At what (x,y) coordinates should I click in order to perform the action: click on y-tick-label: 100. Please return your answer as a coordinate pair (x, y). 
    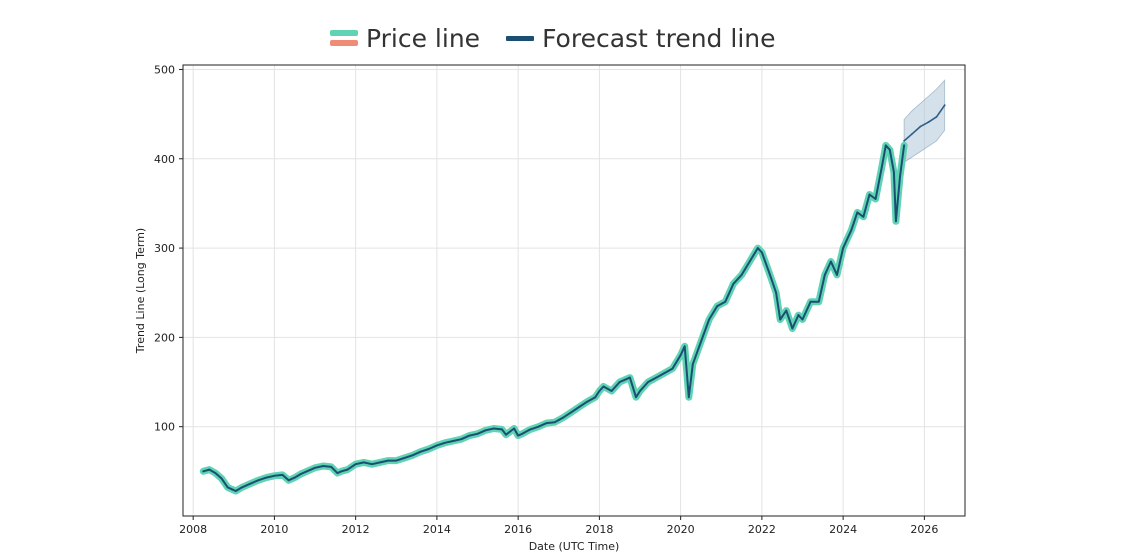
    Looking at the image, I should click on (164, 427).